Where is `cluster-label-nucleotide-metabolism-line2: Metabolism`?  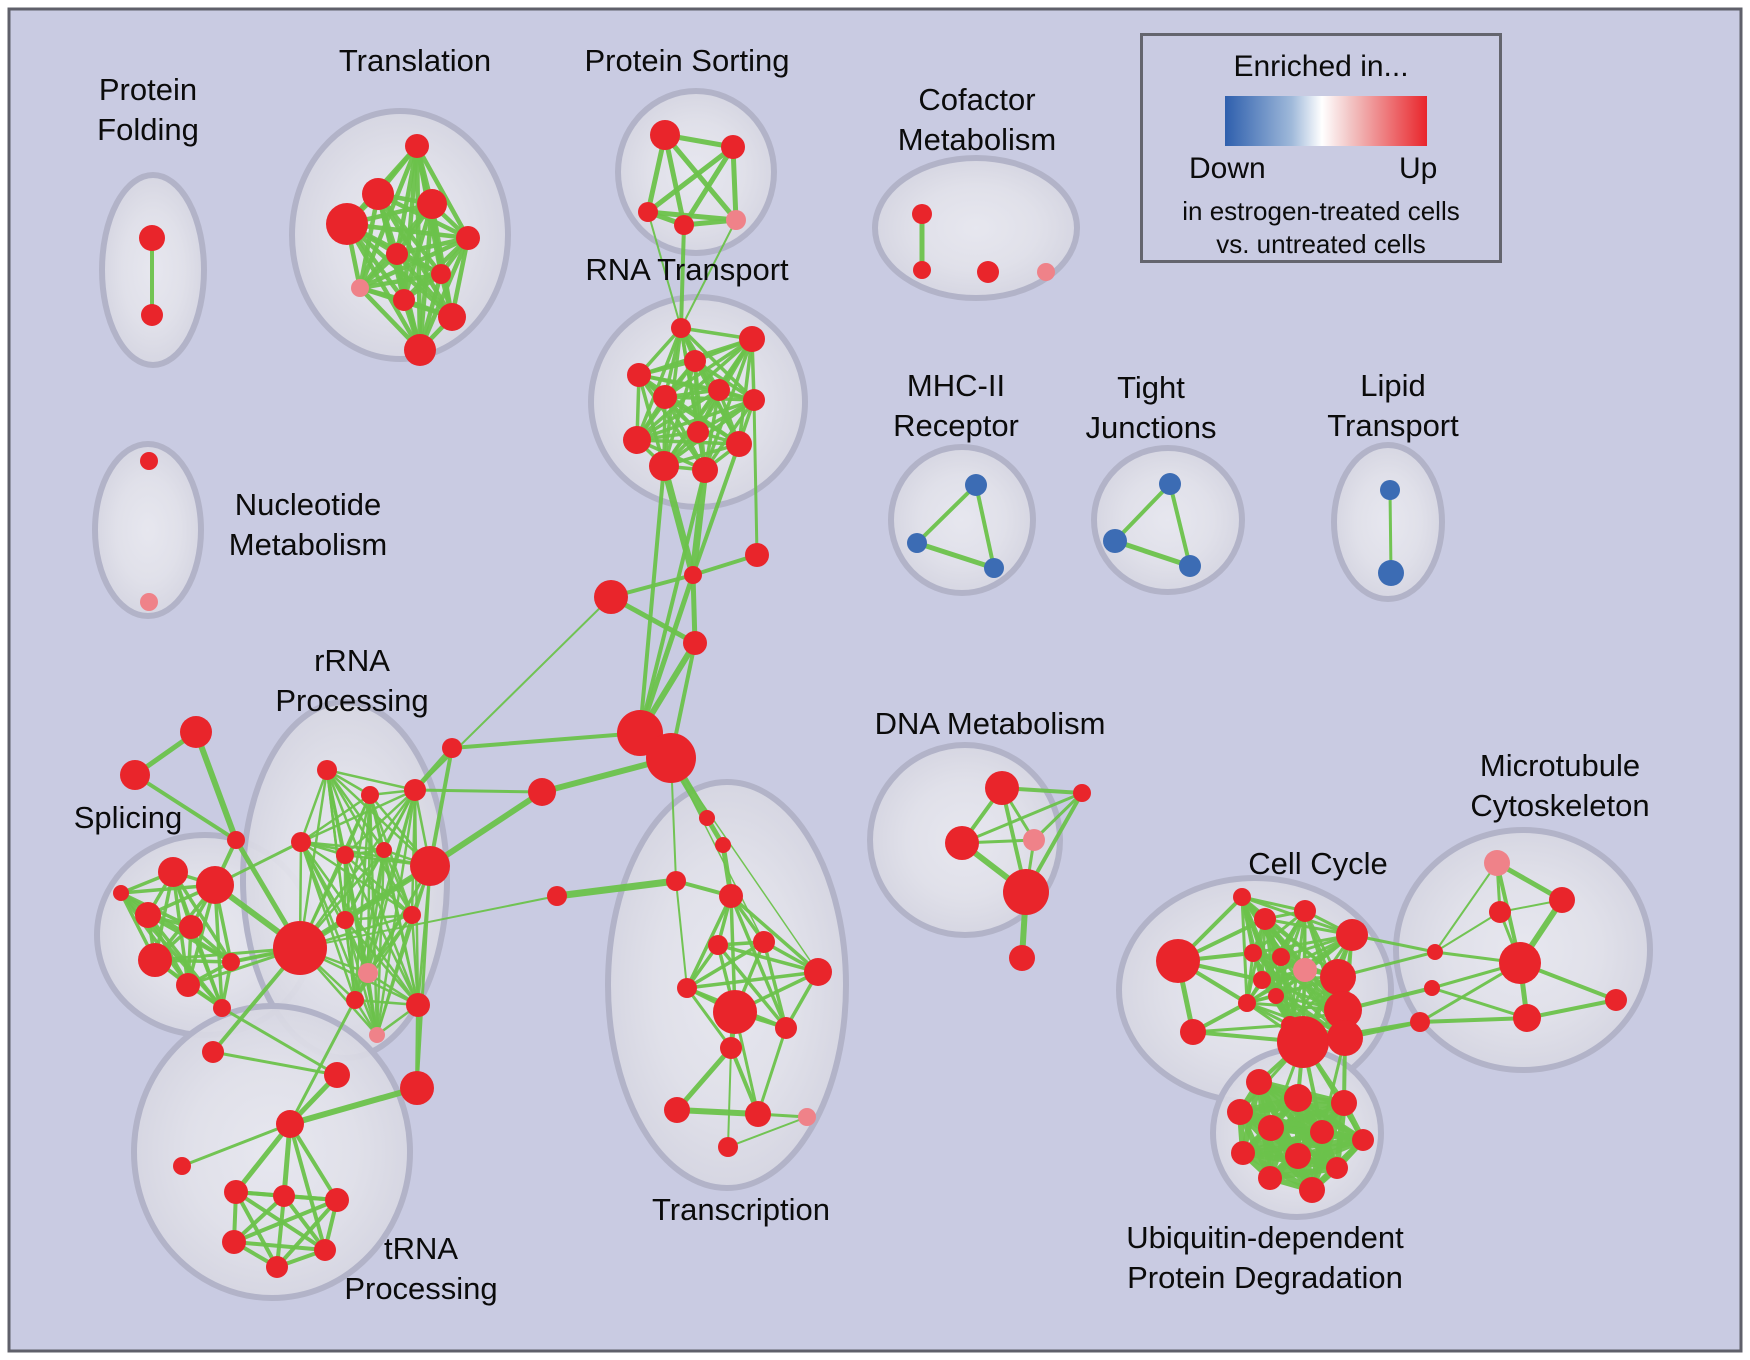 cluster-label-nucleotide-metabolism-line2: Metabolism is located at coordinates (308, 544).